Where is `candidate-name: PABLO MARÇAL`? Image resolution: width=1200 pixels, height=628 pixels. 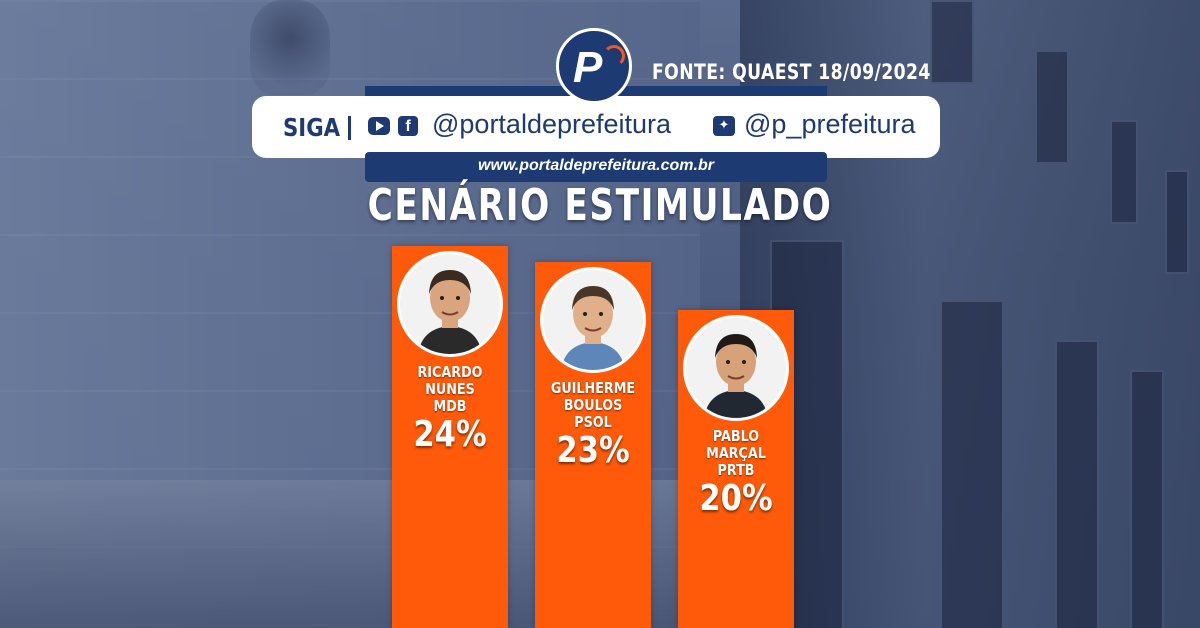 candidate-name: PABLO MARÇAL is located at coordinates (736, 444).